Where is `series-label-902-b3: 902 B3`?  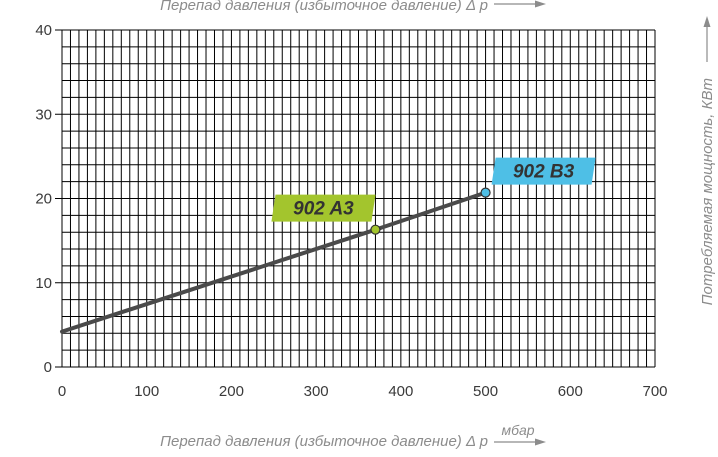 series-label-902-b3: 902 B3 is located at coordinates (543, 171).